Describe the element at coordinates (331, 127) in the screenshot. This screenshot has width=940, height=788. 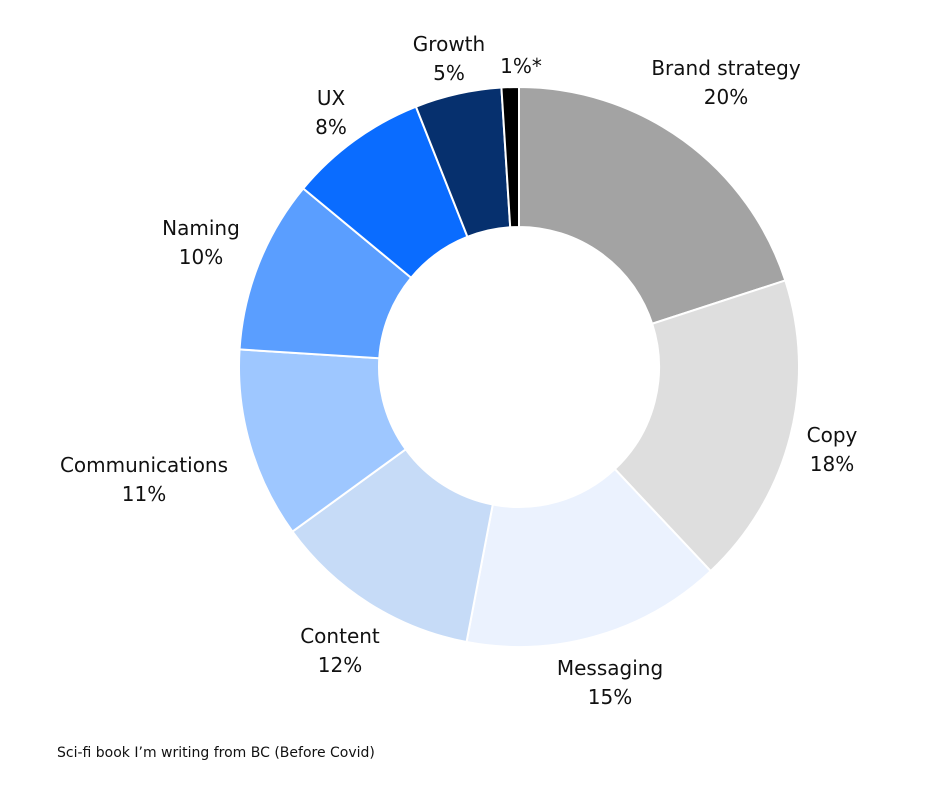
I see `slice-value-ux: 8%` at that location.